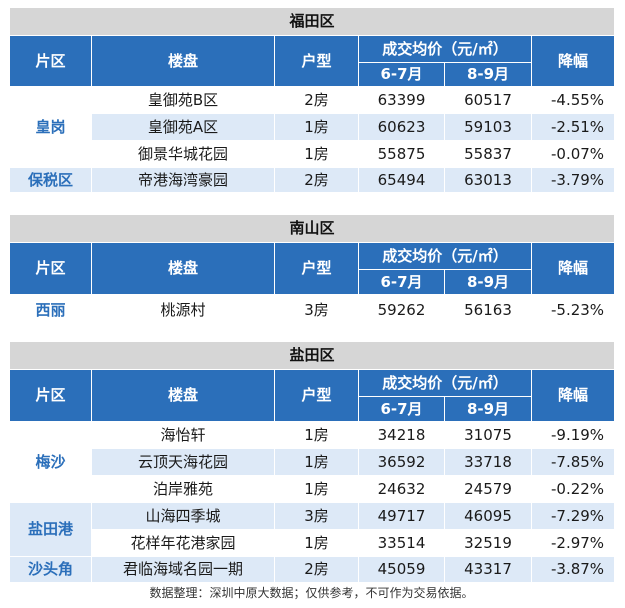  I want to click on table-row: 花样年花港家园 1房 33514 32519 -2.97%, so click(313, 543).